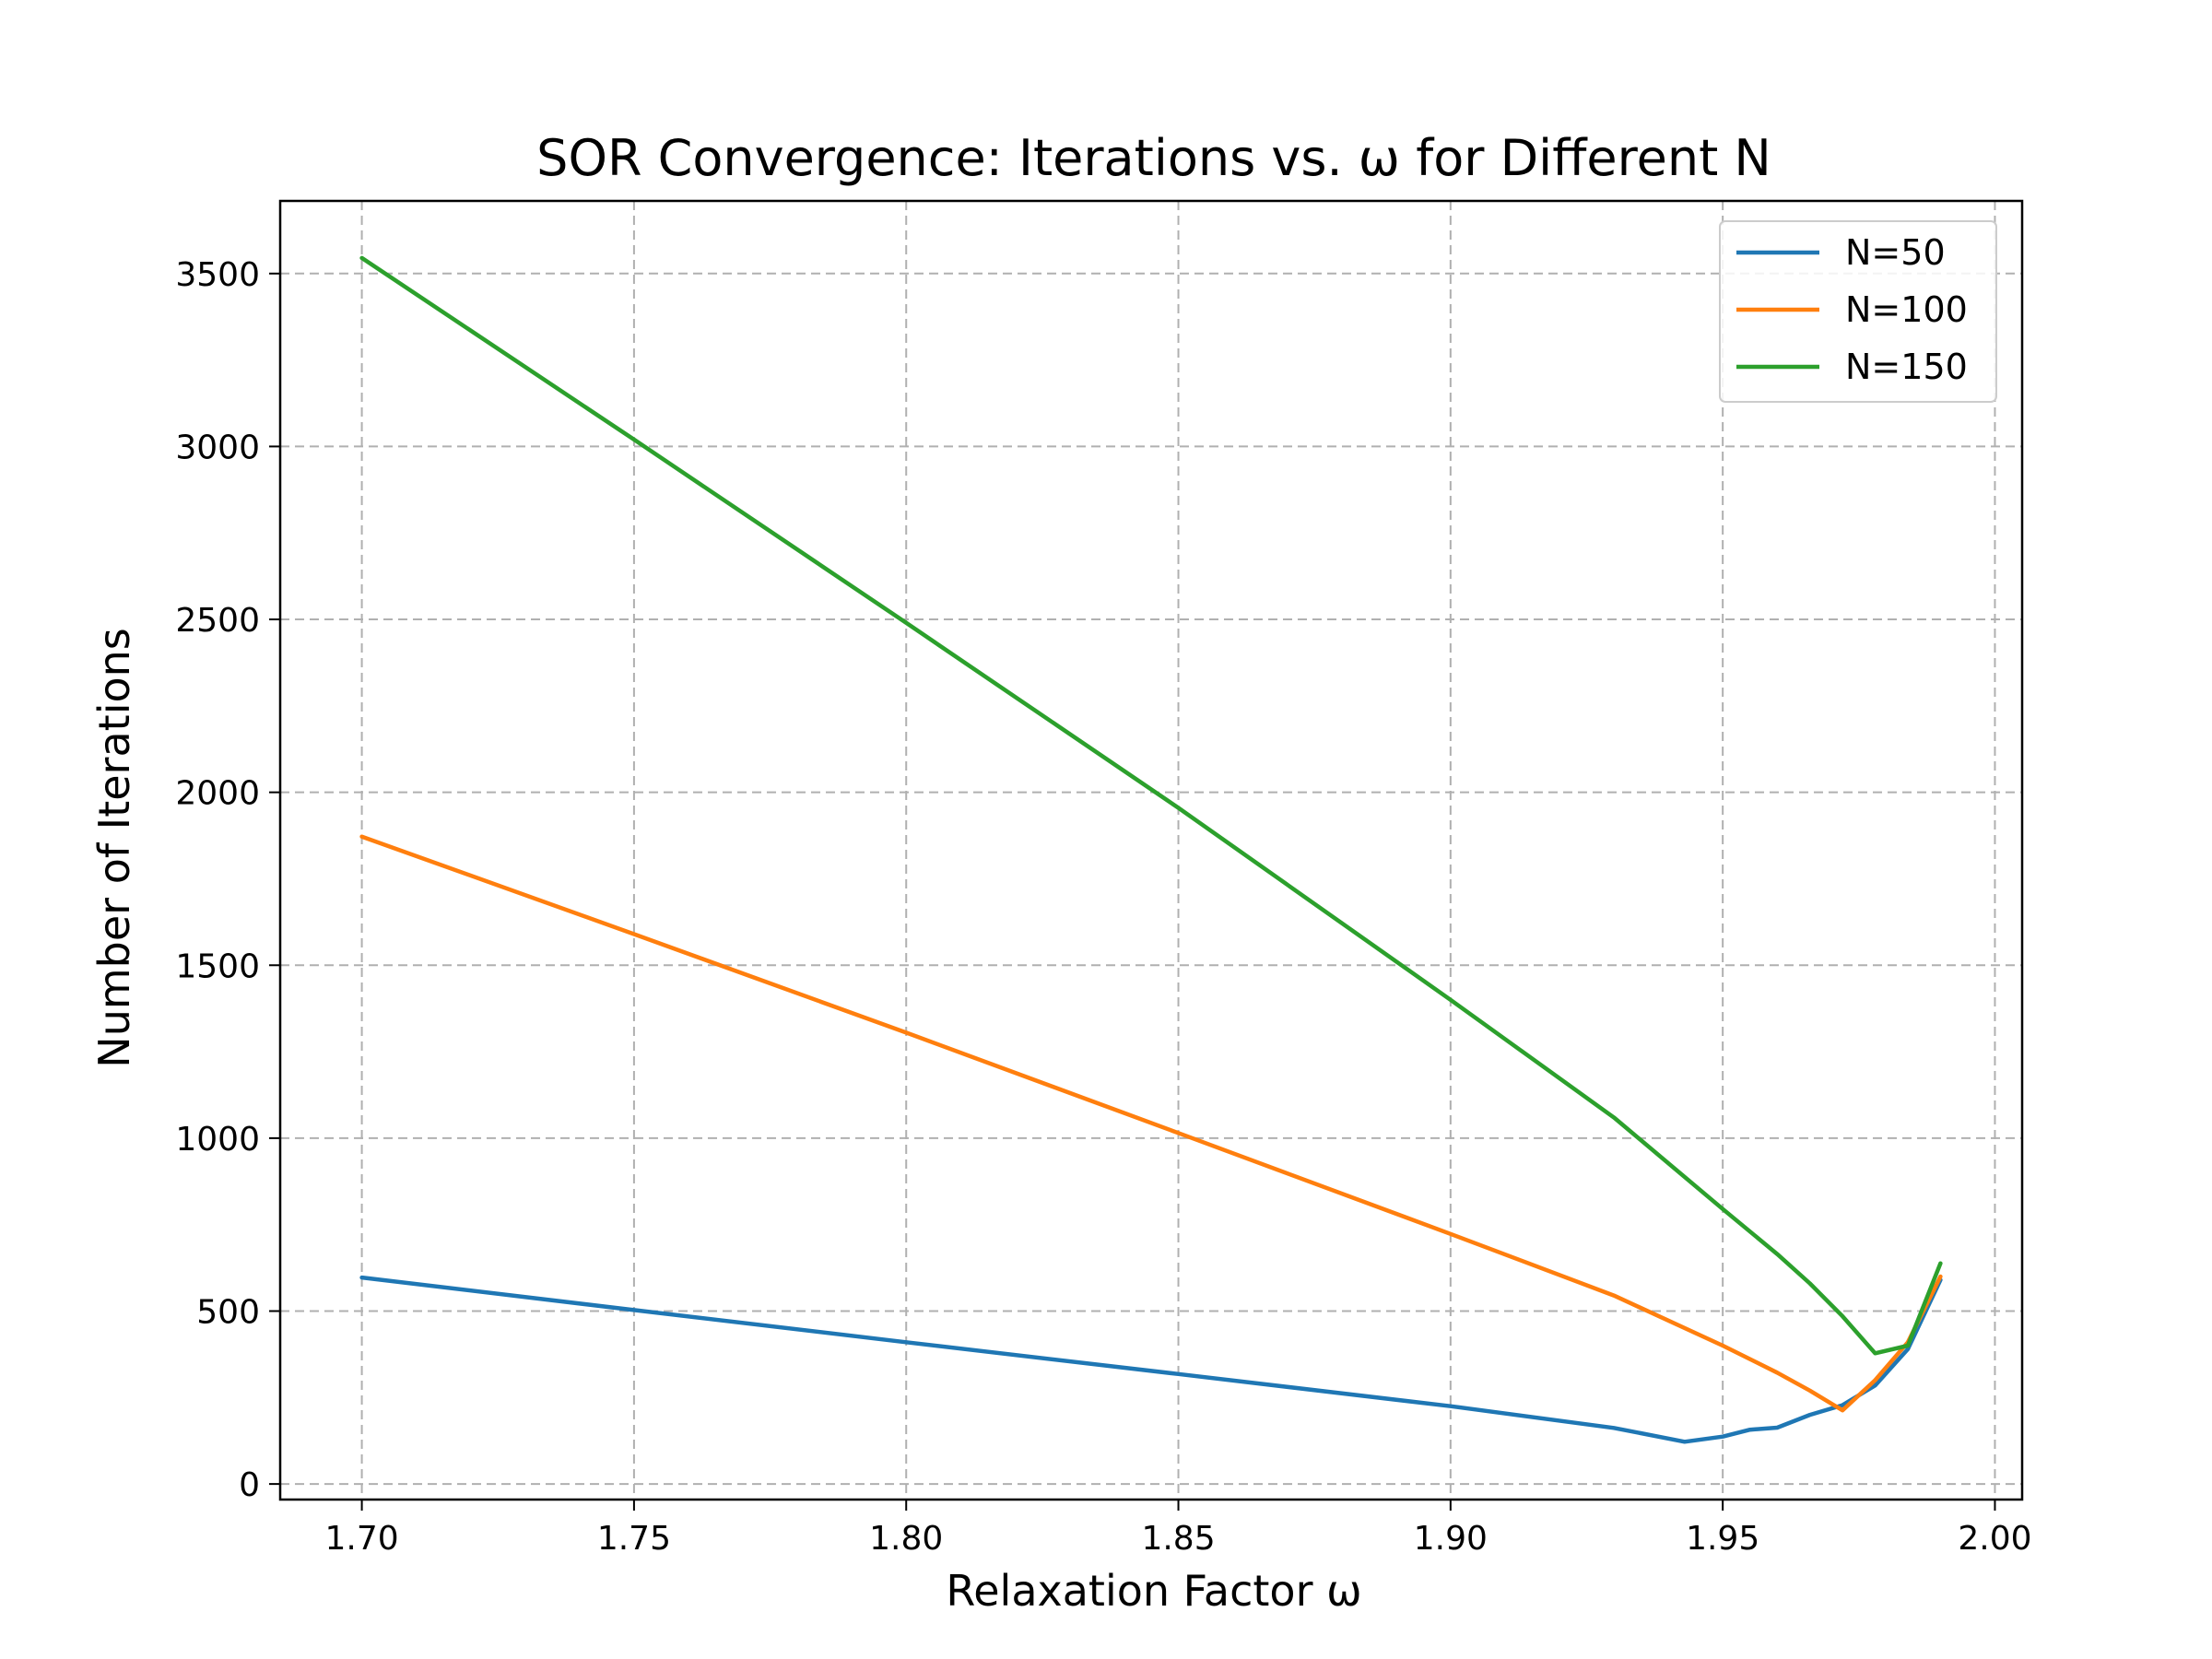 Image resolution: width=2212 pixels, height=1659 pixels. What do you see at coordinates (1178, 1539) in the screenshot?
I see `x-tick-label: 1.85` at bounding box center [1178, 1539].